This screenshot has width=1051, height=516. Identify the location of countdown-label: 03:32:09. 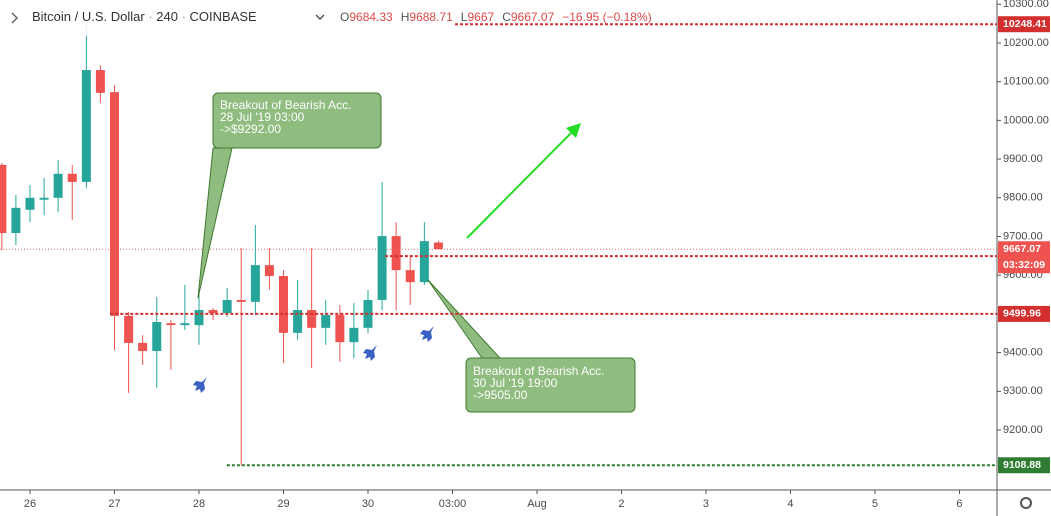
(1024, 265).